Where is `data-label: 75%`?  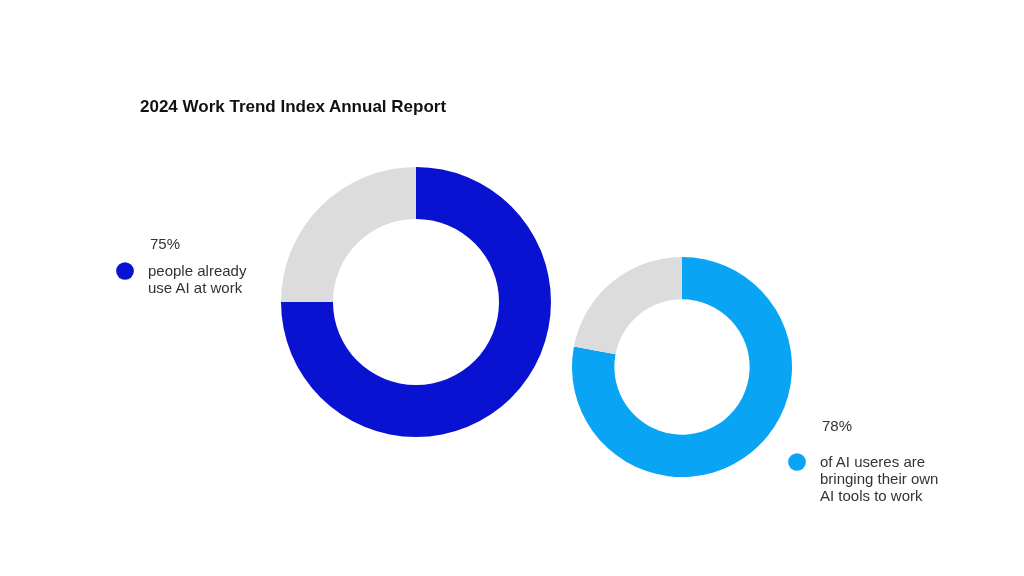 data-label: 75% is located at coordinates (165, 244).